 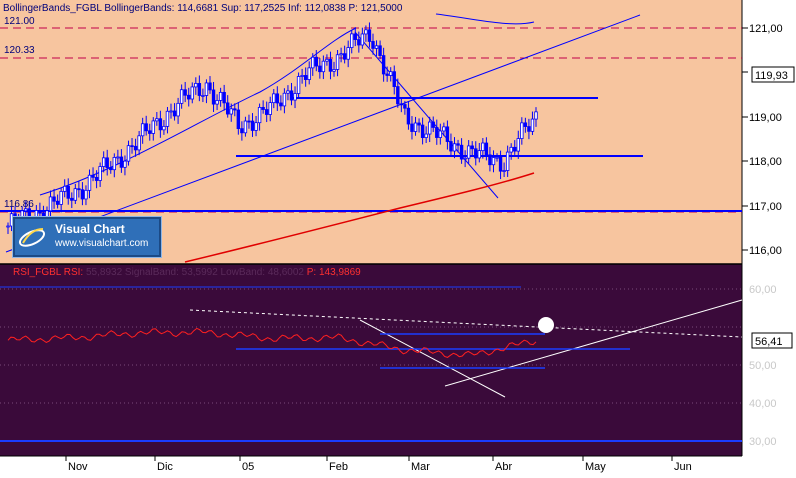 I want to click on rsi-marker, so click(x=546, y=325).